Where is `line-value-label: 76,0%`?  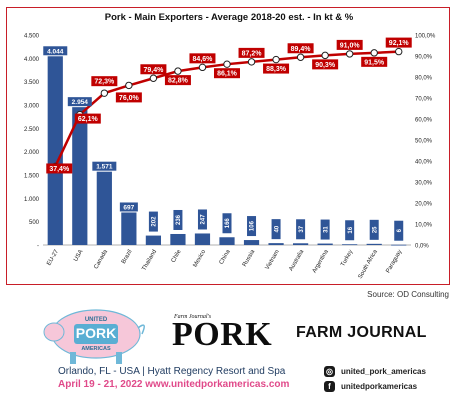
line-value-label: 76,0% is located at coordinates (129, 98).